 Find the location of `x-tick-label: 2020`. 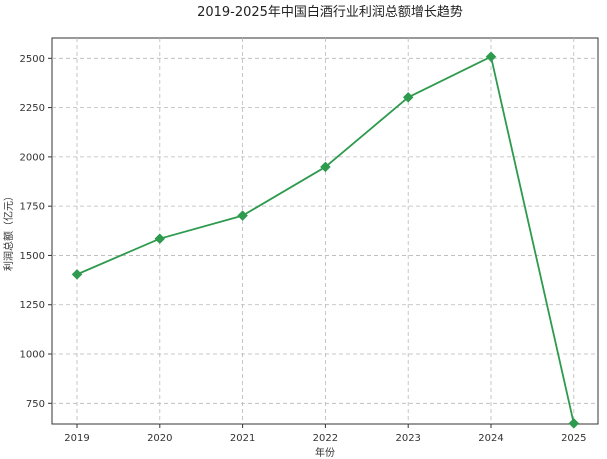

x-tick-label: 2020 is located at coordinates (159, 438).